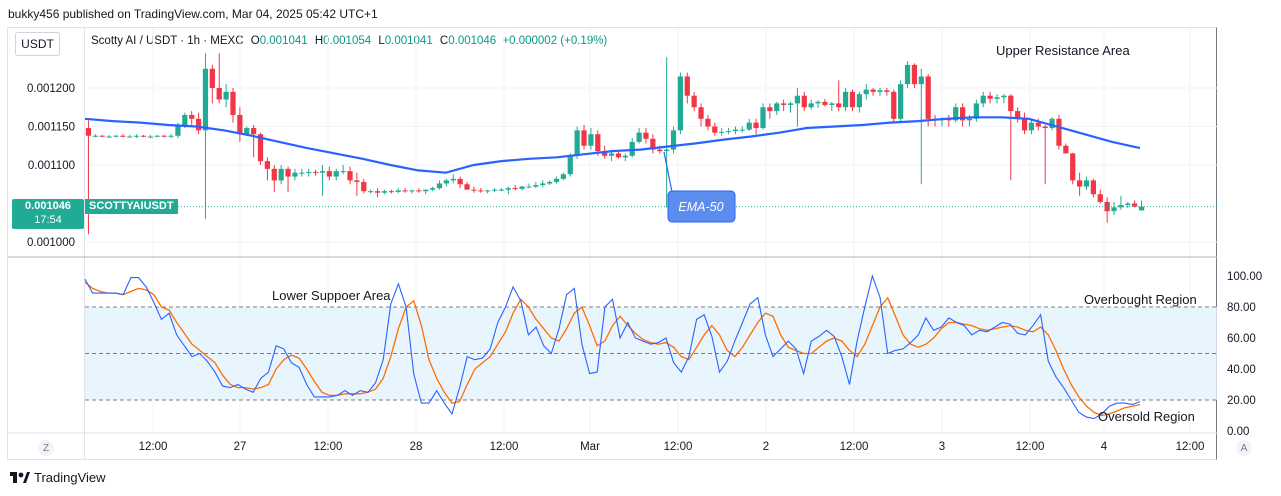  What do you see at coordinates (319, 41) in the screenshot?
I see `legend-high-label: H` at bounding box center [319, 41].